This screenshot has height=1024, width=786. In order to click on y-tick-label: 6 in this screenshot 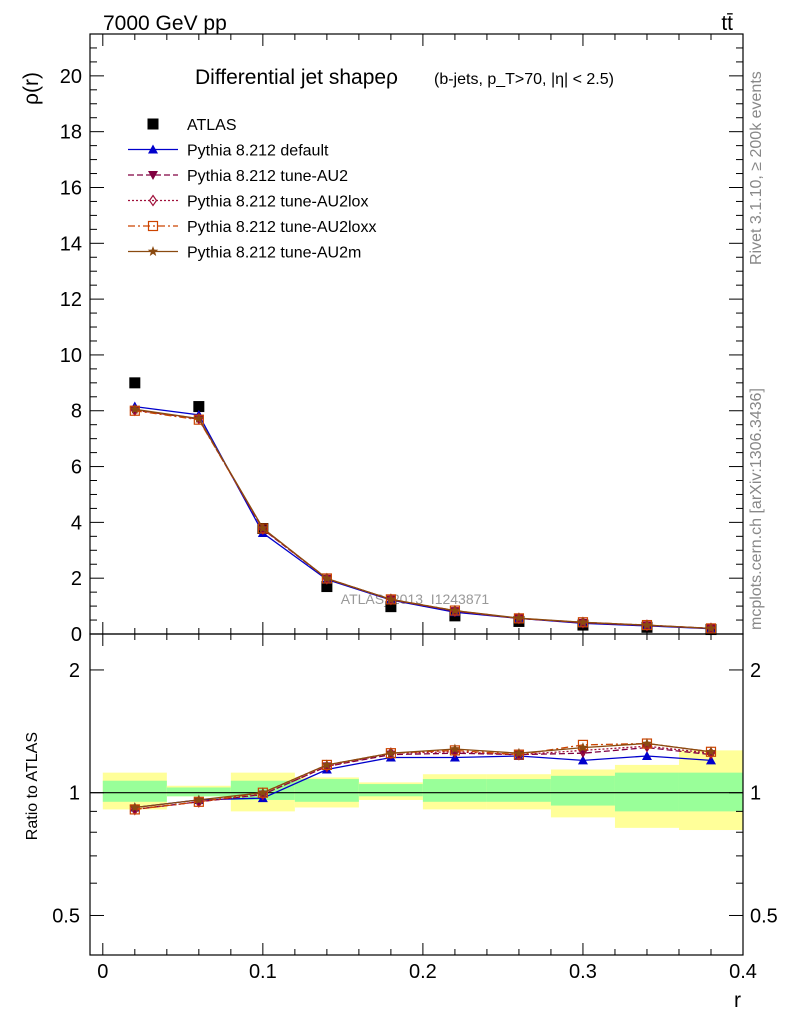, I will do `click(76, 468)`.